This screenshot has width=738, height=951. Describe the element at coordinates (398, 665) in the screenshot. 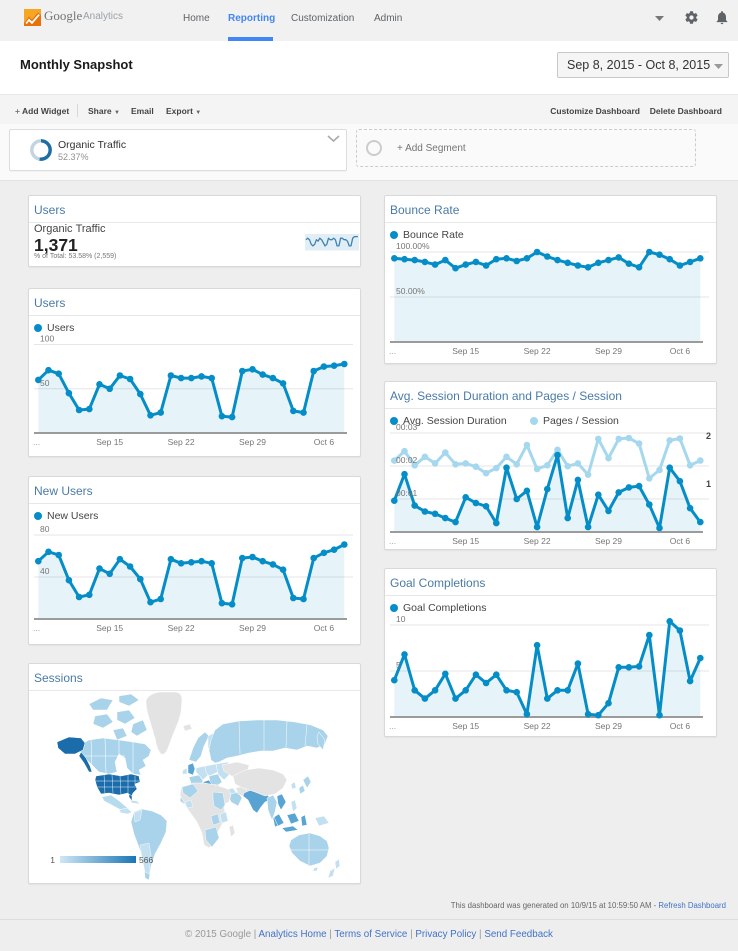

I see `svg-text: 5` at that location.